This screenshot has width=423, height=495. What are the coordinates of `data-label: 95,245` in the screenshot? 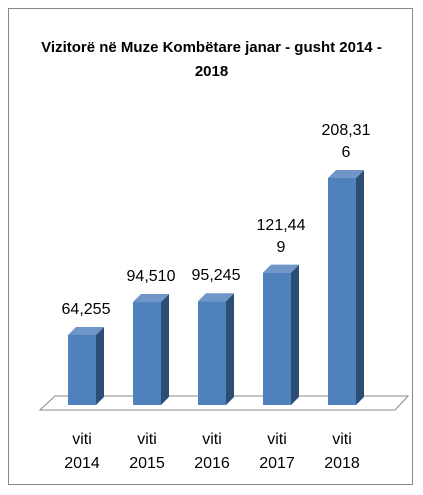 It's located at (216, 276).